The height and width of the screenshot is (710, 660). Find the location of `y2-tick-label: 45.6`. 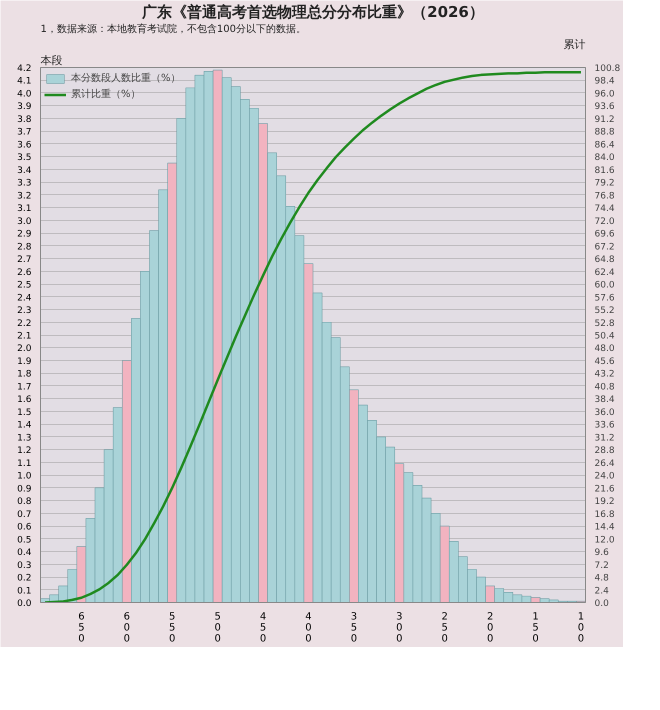

y2-tick-label: 45.6 is located at coordinates (604, 361).